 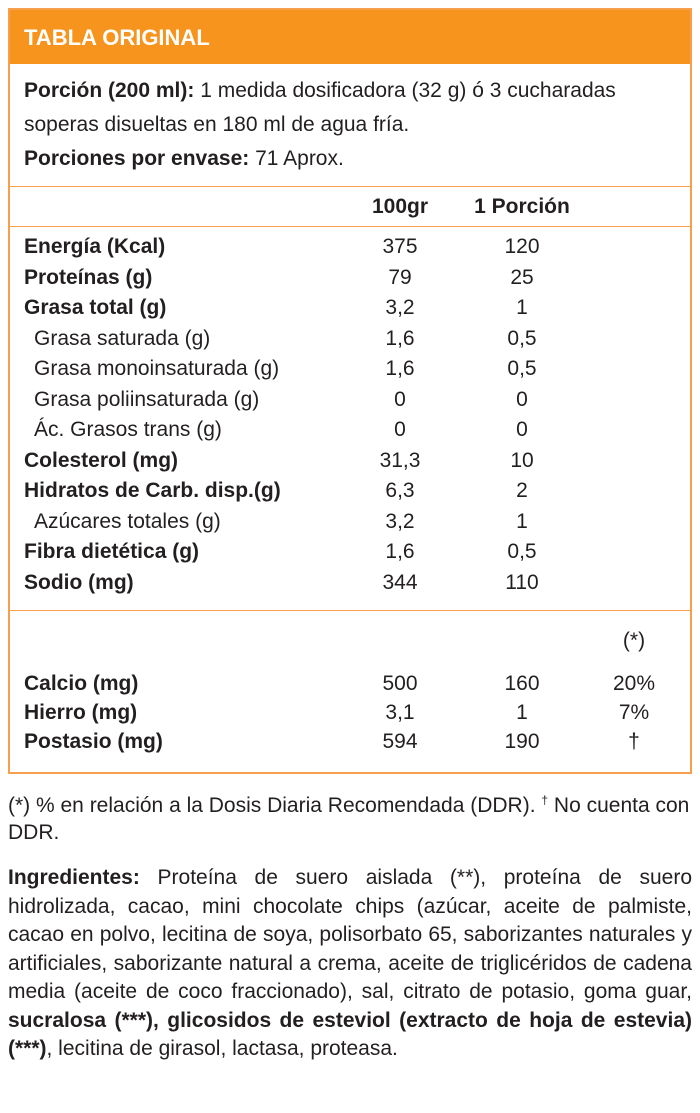 I want to click on nutrient-row: Fibra dietética (g) 1,6 0,5, so click(x=354, y=552).